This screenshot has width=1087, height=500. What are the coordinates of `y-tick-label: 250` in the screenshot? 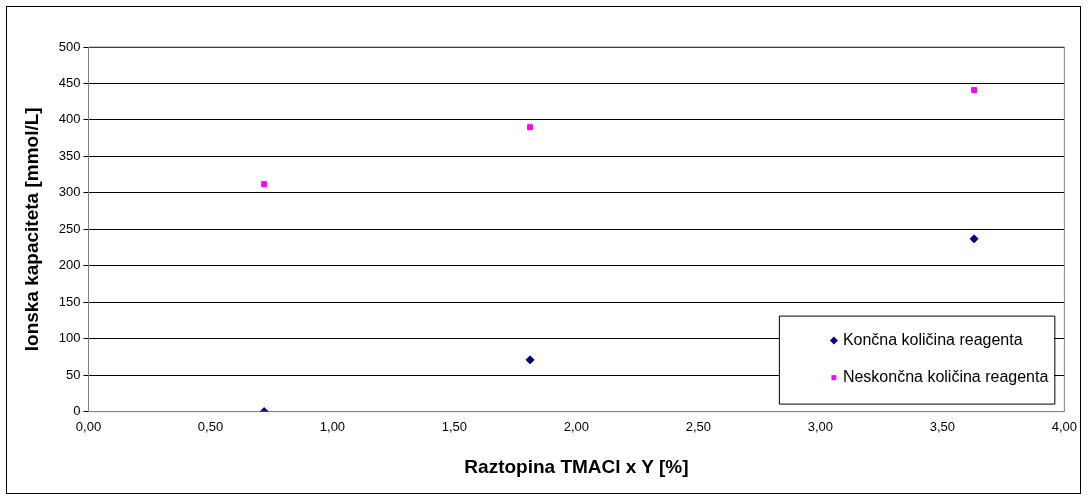 It's located at (69, 228).